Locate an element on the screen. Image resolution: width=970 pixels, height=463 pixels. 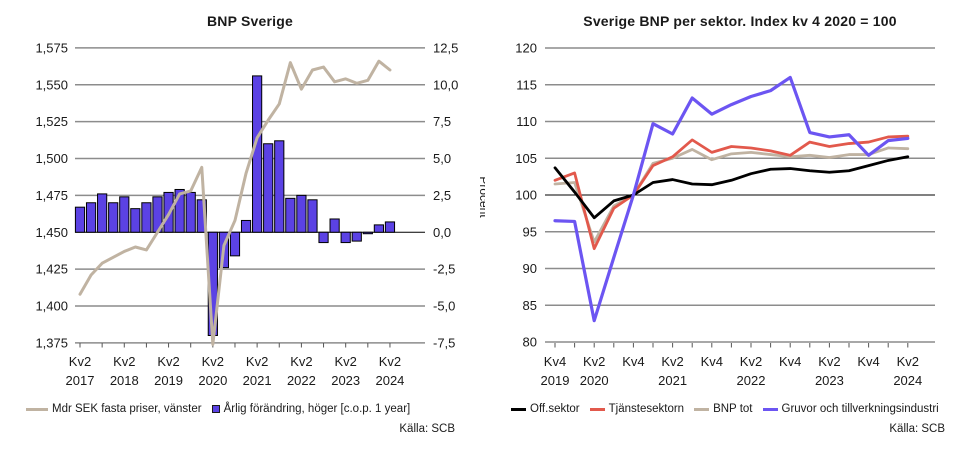
chart-title-left: BNP Sverige is located at coordinates (250, 21).